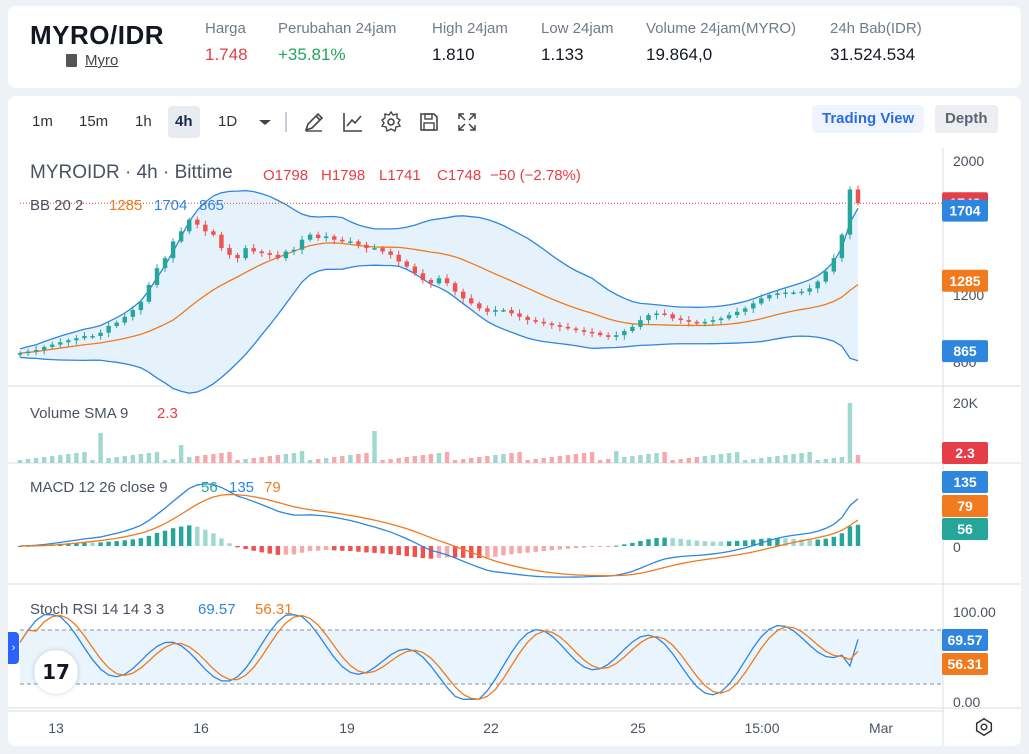  I want to click on timeframe-1d: 1D, so click(228, 121).